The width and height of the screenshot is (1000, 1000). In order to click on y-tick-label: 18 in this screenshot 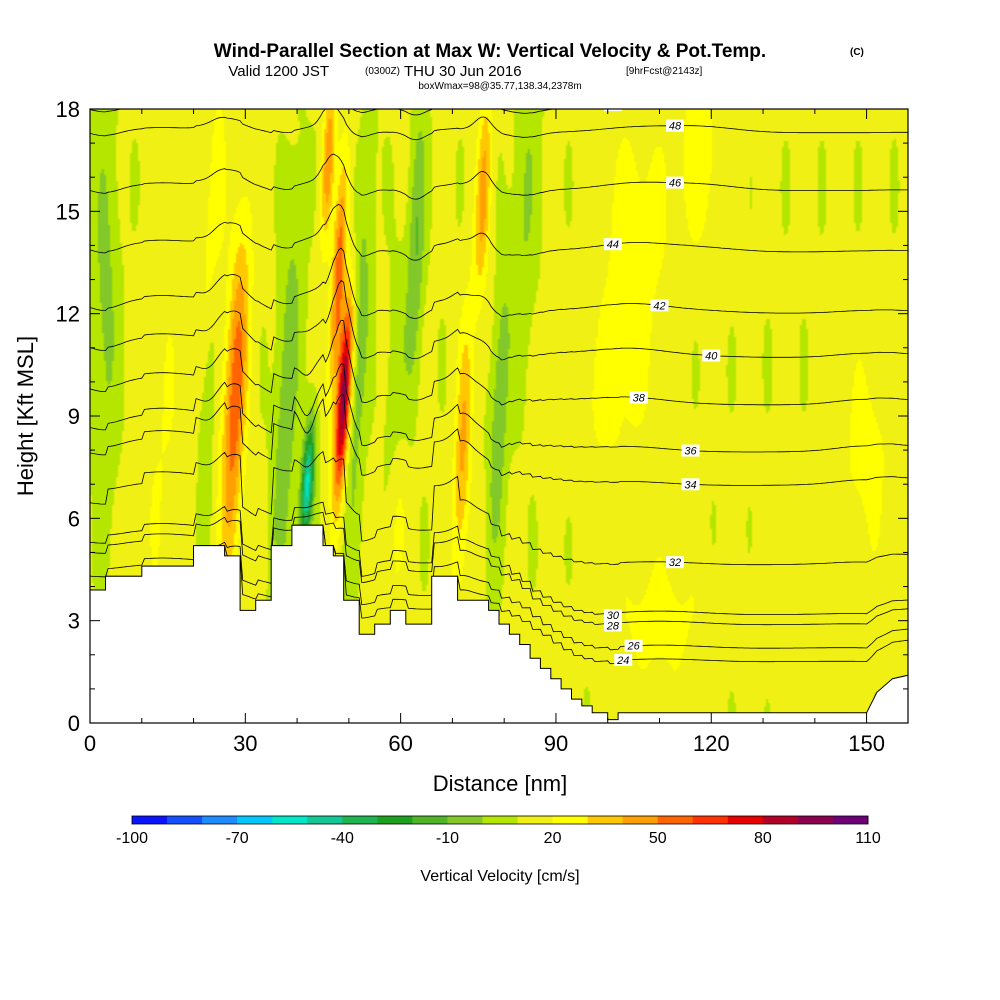, I will do `click(68, 109)`.